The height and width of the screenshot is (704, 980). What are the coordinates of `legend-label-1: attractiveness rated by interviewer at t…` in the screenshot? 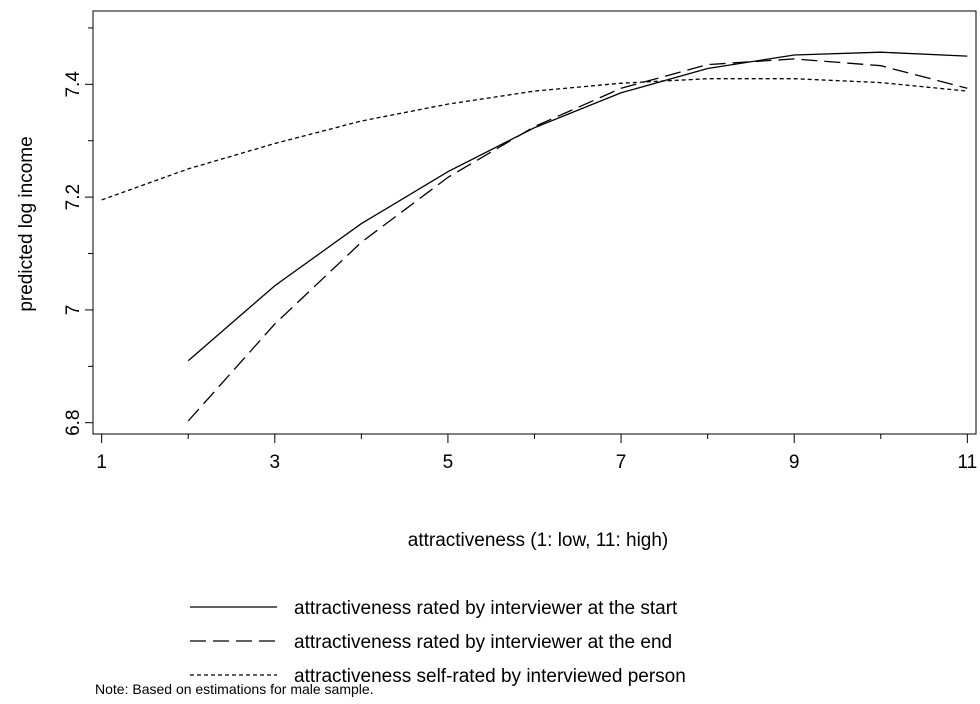 It's located at (486, 608).